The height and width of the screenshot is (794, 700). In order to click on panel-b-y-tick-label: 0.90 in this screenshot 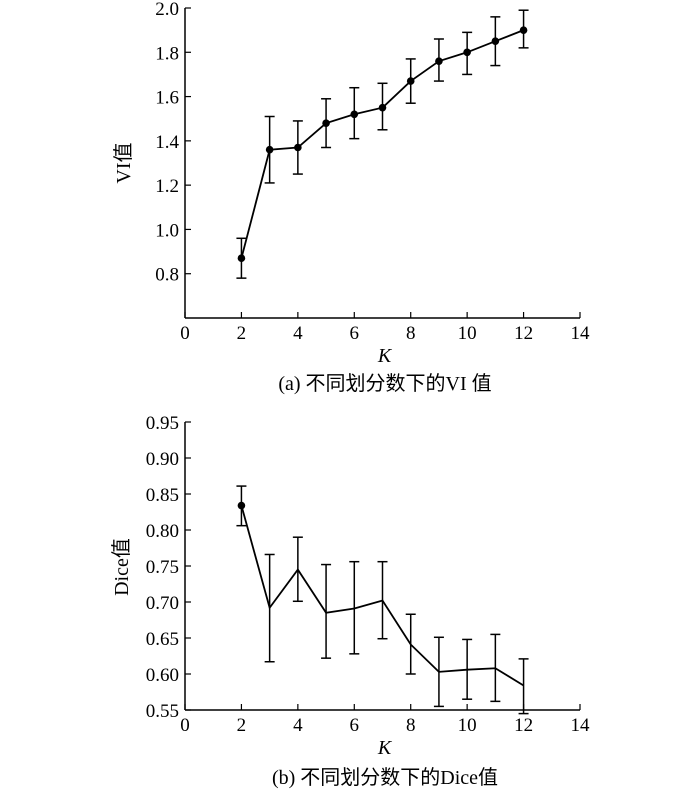, I will do `click(162, 459)`.